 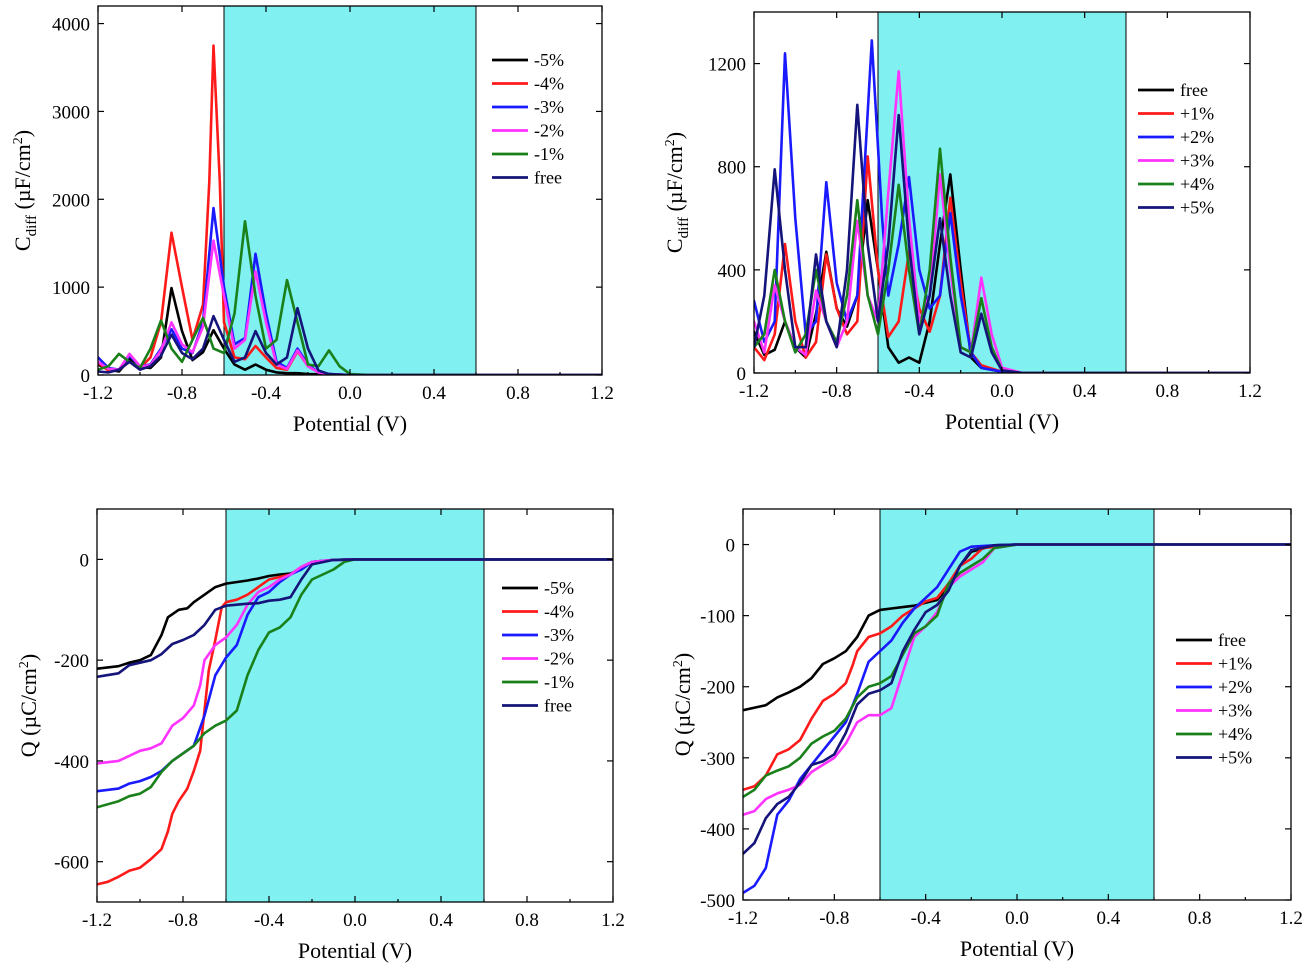 What do you see at coordinates (71, 112) in the screenshot?
I see `y-tick-label: 3000` at bounding box center [71, 112].